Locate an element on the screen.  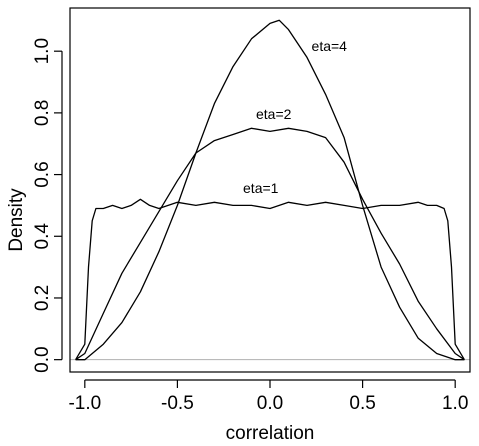
y-tick-label: 0.2 is located at coordinates (42, 298).